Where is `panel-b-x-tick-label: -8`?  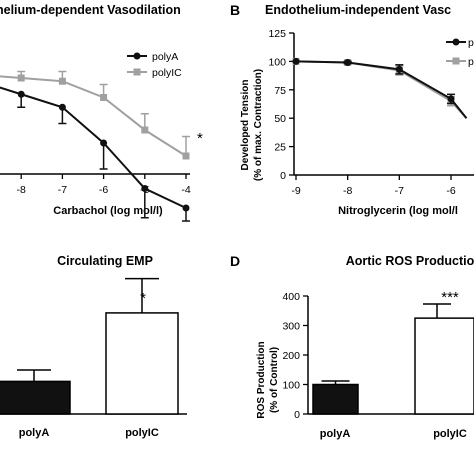
panel-b-x-tick-label: -8 is located at coordinates (347, 191).